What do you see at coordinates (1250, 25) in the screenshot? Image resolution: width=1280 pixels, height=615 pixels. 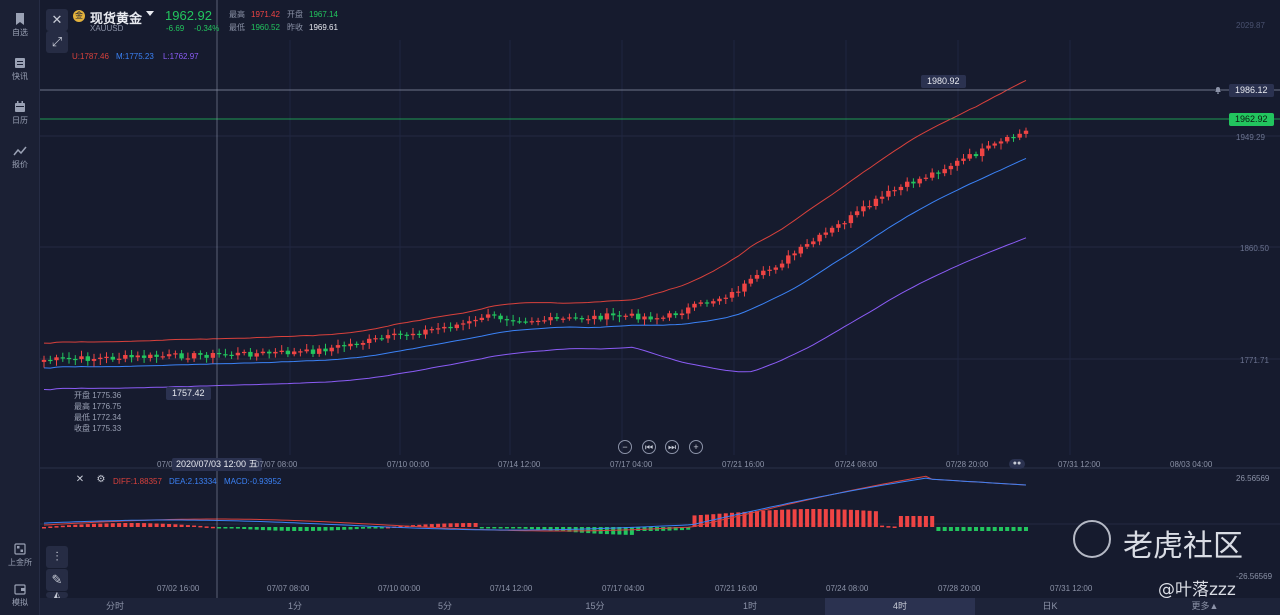 I see `price-axis-top: 2029.87` at bounding box center [1250, 25].